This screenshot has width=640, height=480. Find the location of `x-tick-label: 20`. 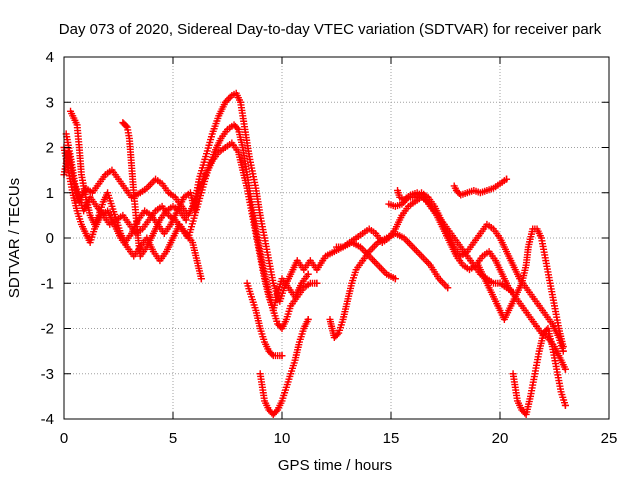

x-tick-label: 20 is located at coordinates (500, 438).